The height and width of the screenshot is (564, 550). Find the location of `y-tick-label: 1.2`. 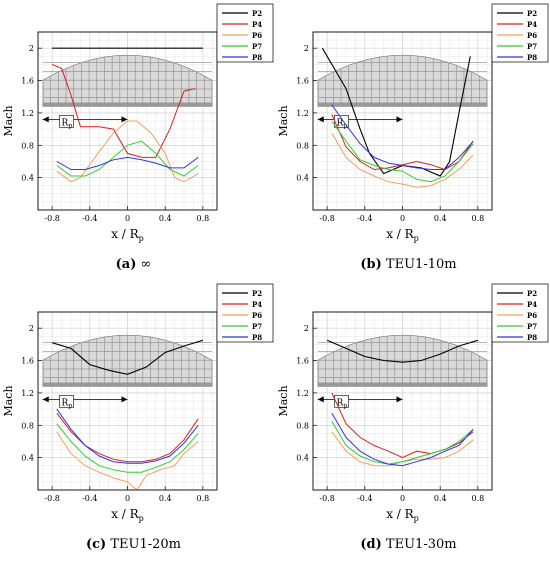

y-tick-label: 1.2 is located at coordinates (302, 113).